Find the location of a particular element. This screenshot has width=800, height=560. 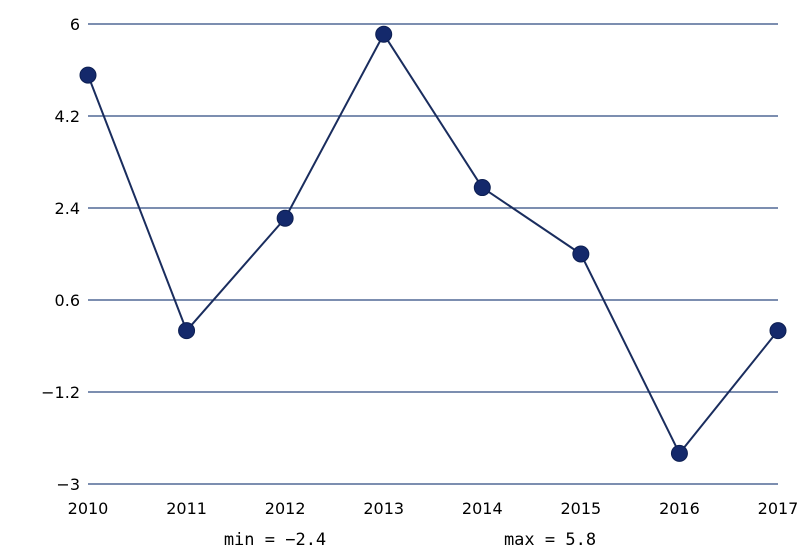

x-tick-label: 2014 is located at coordinates (482, 508).